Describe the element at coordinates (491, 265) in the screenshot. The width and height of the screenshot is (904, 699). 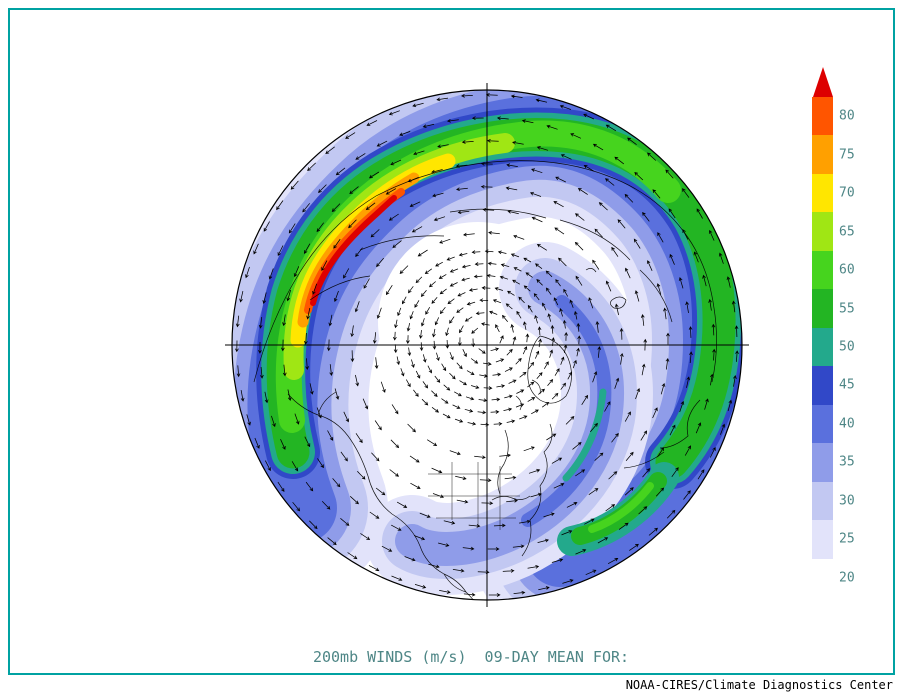
I see `asia-interior` at that location.